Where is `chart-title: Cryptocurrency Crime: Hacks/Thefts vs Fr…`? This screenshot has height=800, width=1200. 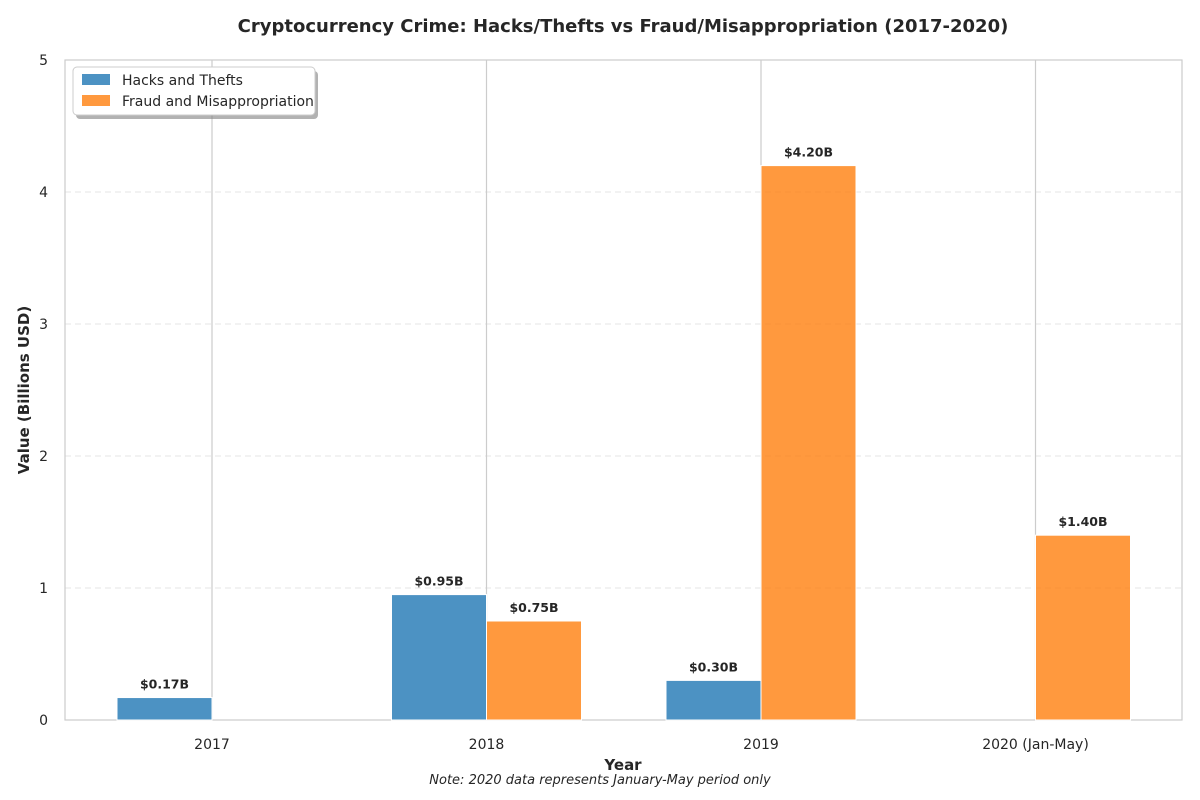
chart-title: Cryptocurrency Crime: Hacks/Thefts vs Fr… is located at coordinates (623, 26).